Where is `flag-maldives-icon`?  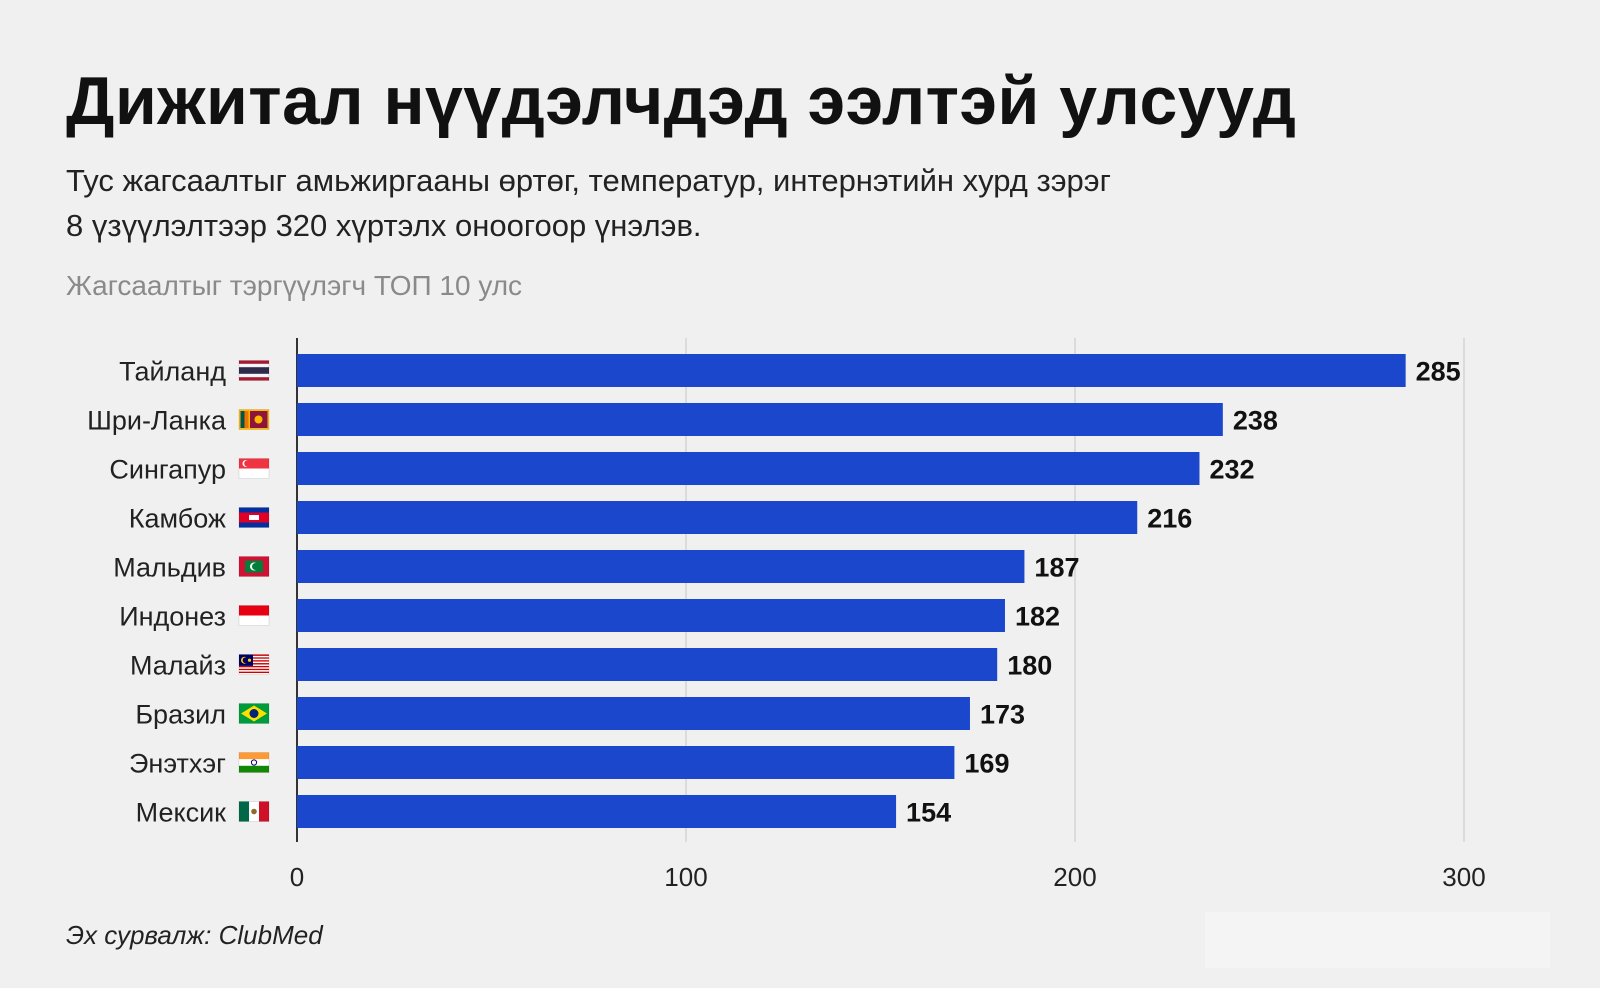 flag-maldives-icon is located at coordinates (254, 566).